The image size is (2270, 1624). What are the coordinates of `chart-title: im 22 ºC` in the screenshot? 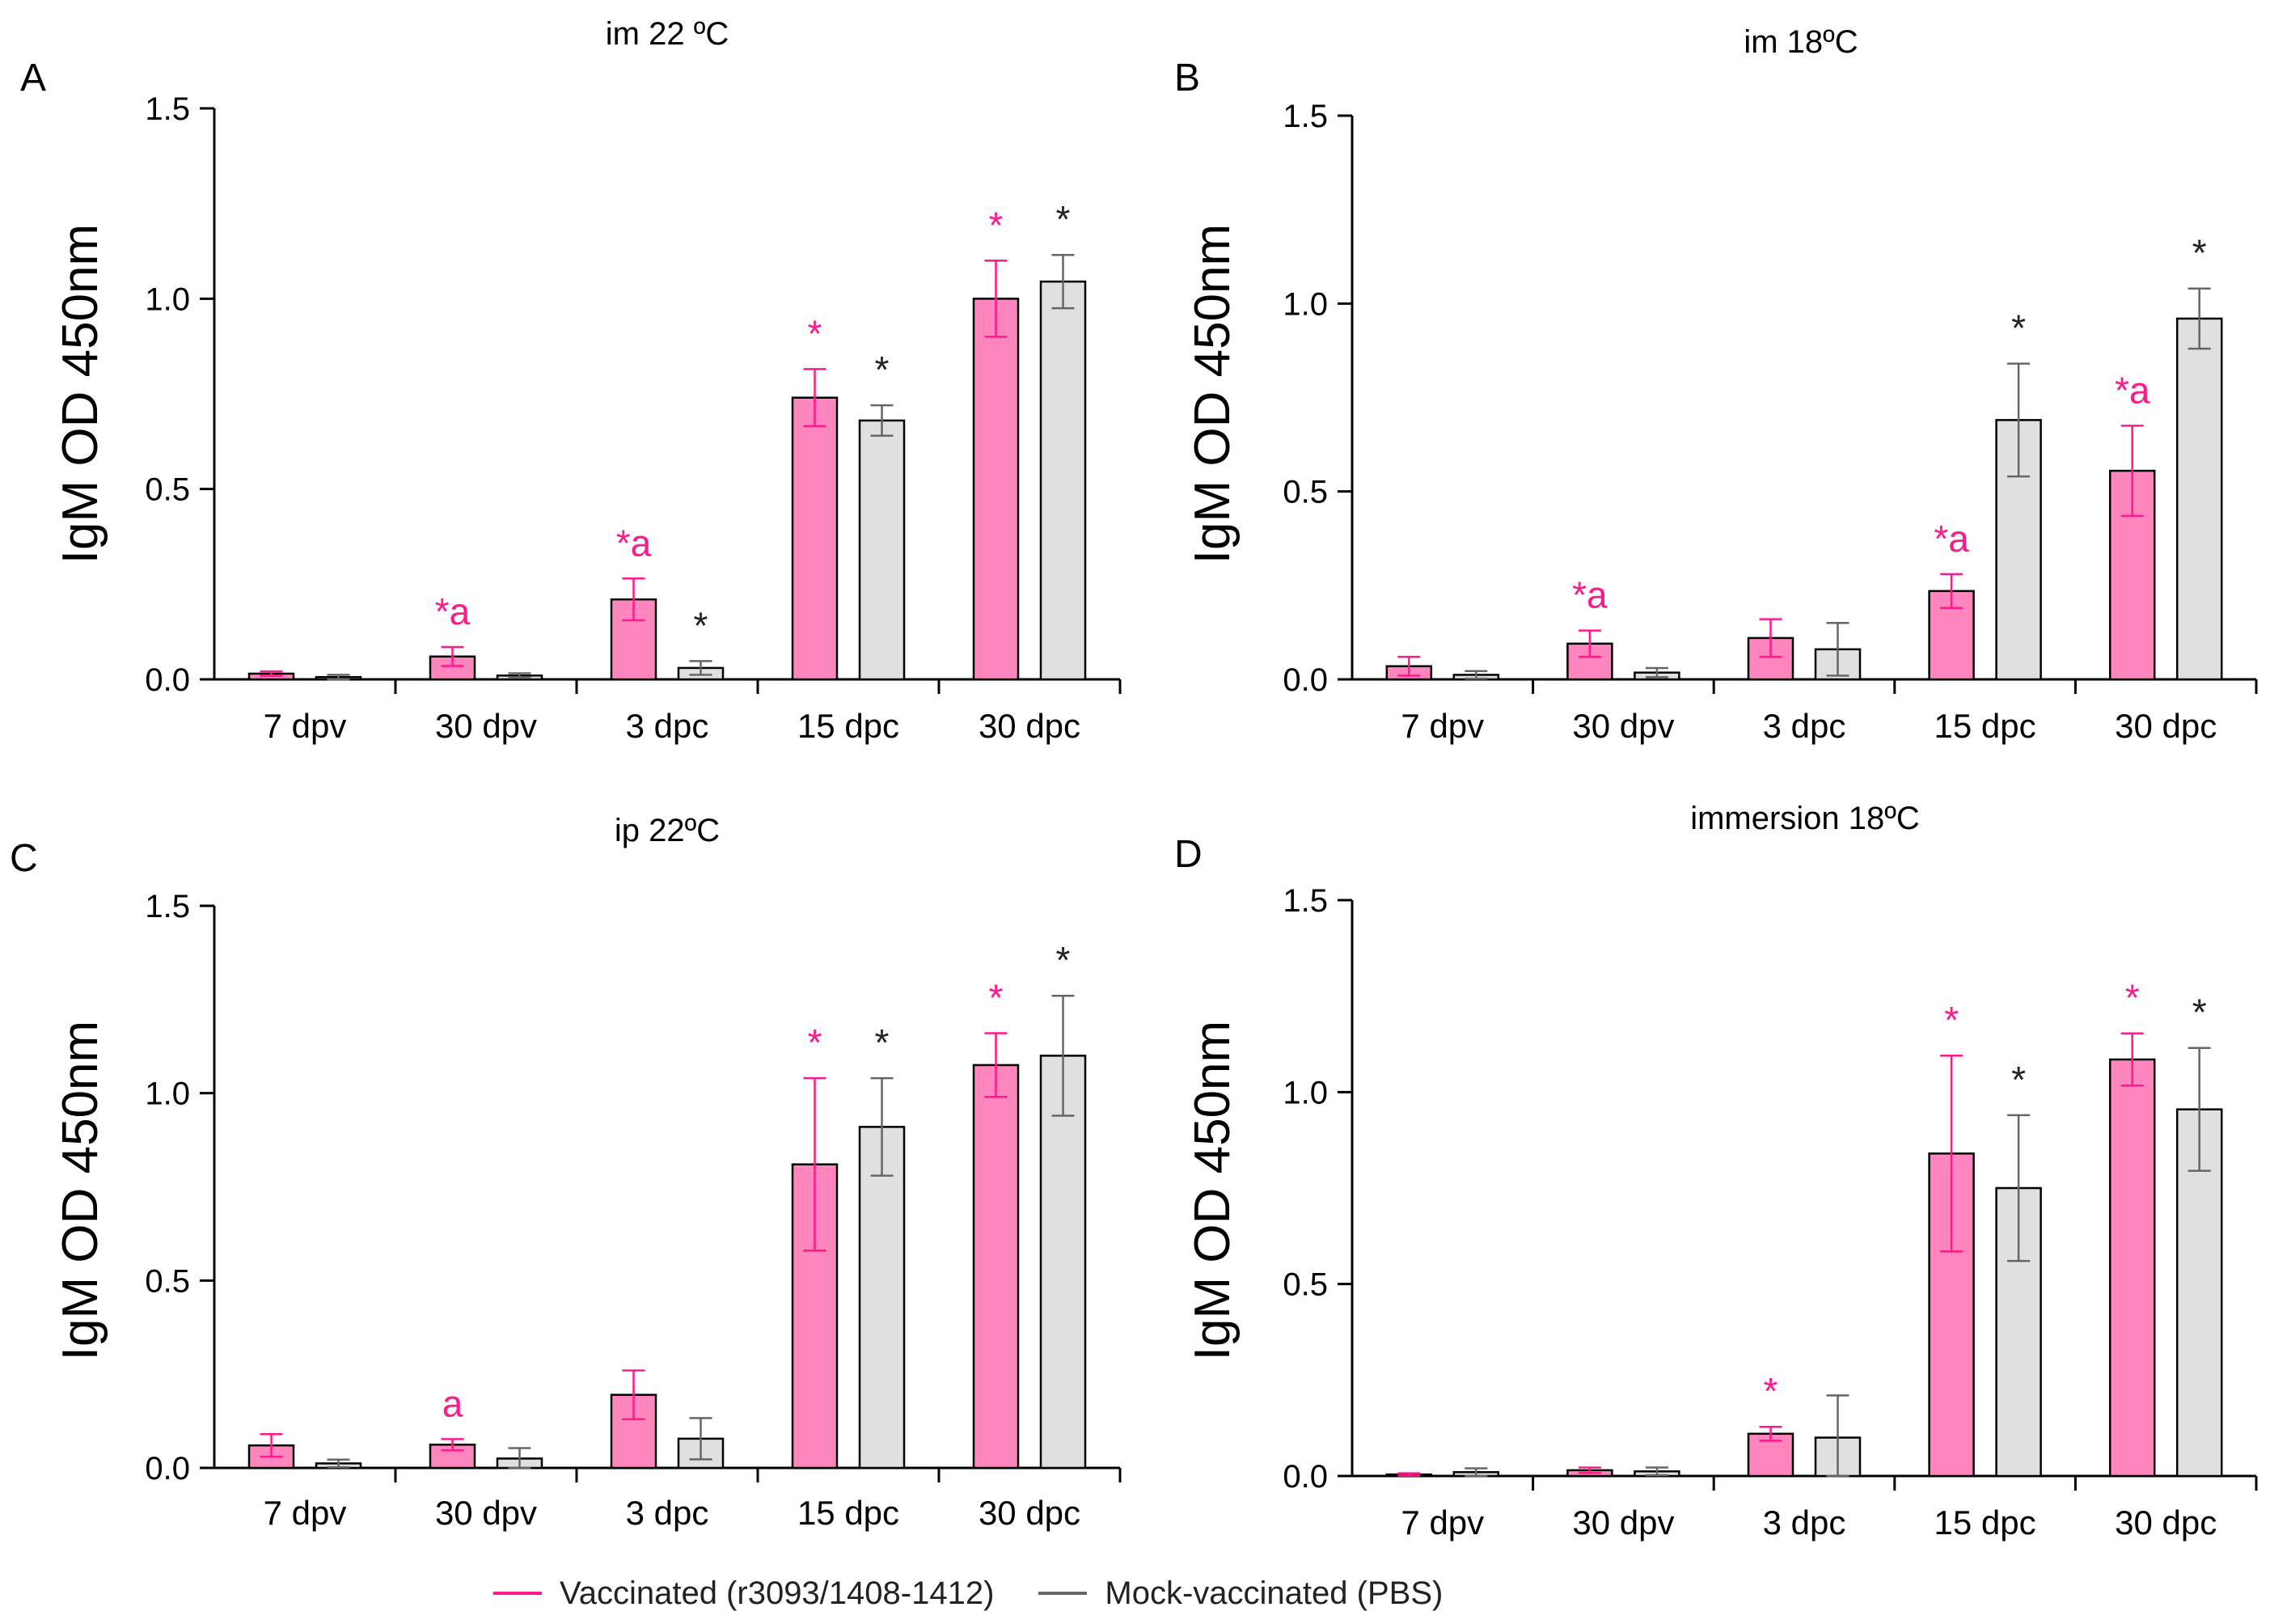 It's located at (667, 34).